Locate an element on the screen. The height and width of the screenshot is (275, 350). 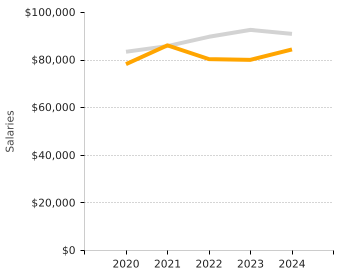
y-axis-title: Salaries is located at coordinates (10, 131).